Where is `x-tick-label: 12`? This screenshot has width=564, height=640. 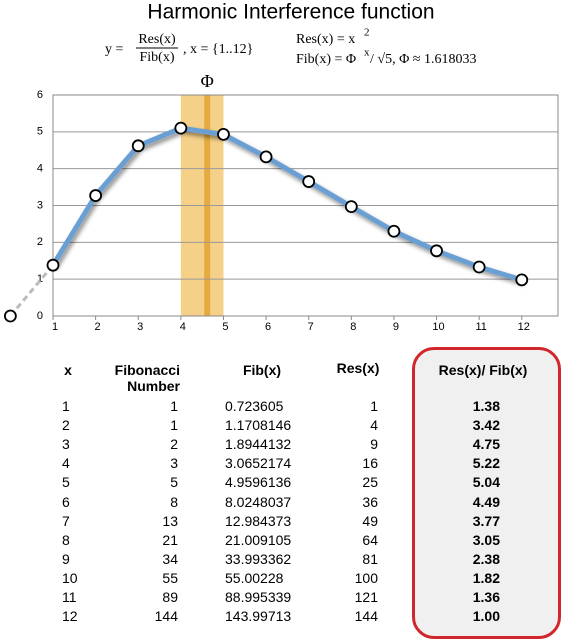
x-tick-label: 12 is located at coordinates (524, 327).